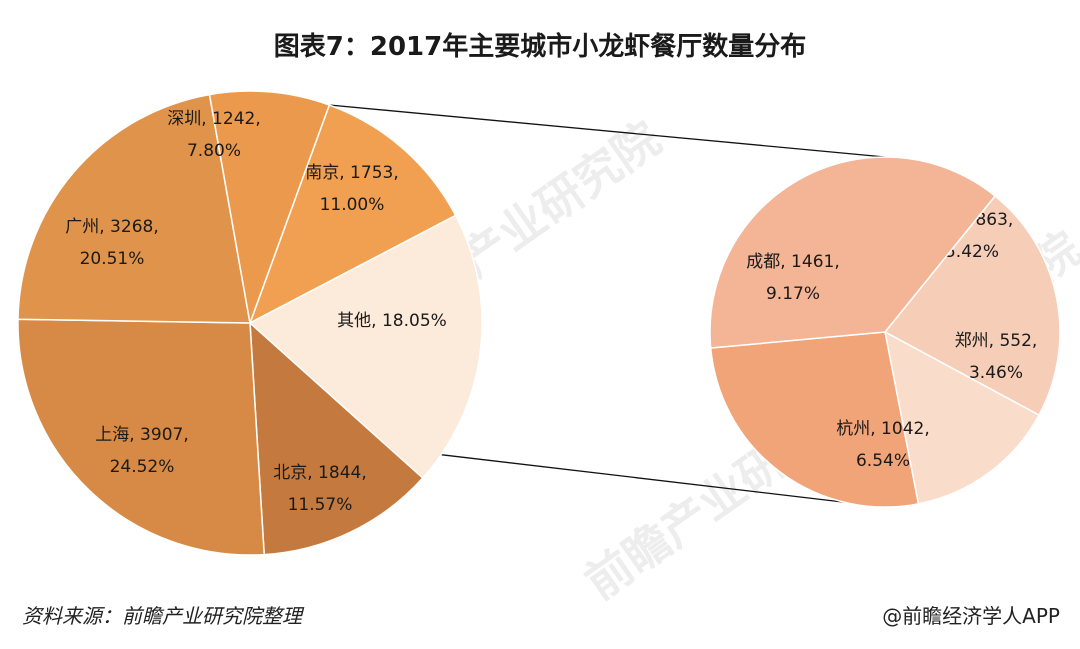 Image resolution: width=1080 pixels, height=649 pixels. What do you see at coordinates (971, 616) in the screenshot?
I see `credit-note: @前瞻经济学人APP` at bounding box center [971, 616].